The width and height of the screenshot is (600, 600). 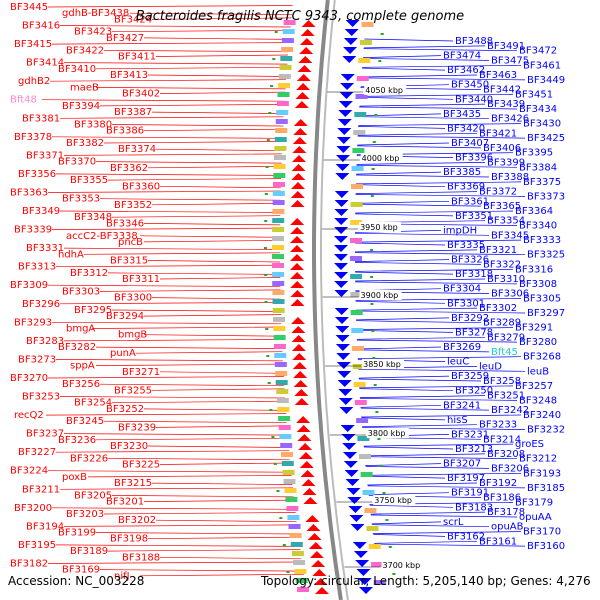 What do you see at coordinates (45, 155) in the screenshot?
I see `left-gene-label: BF3371` at bounding box center [45, 155].